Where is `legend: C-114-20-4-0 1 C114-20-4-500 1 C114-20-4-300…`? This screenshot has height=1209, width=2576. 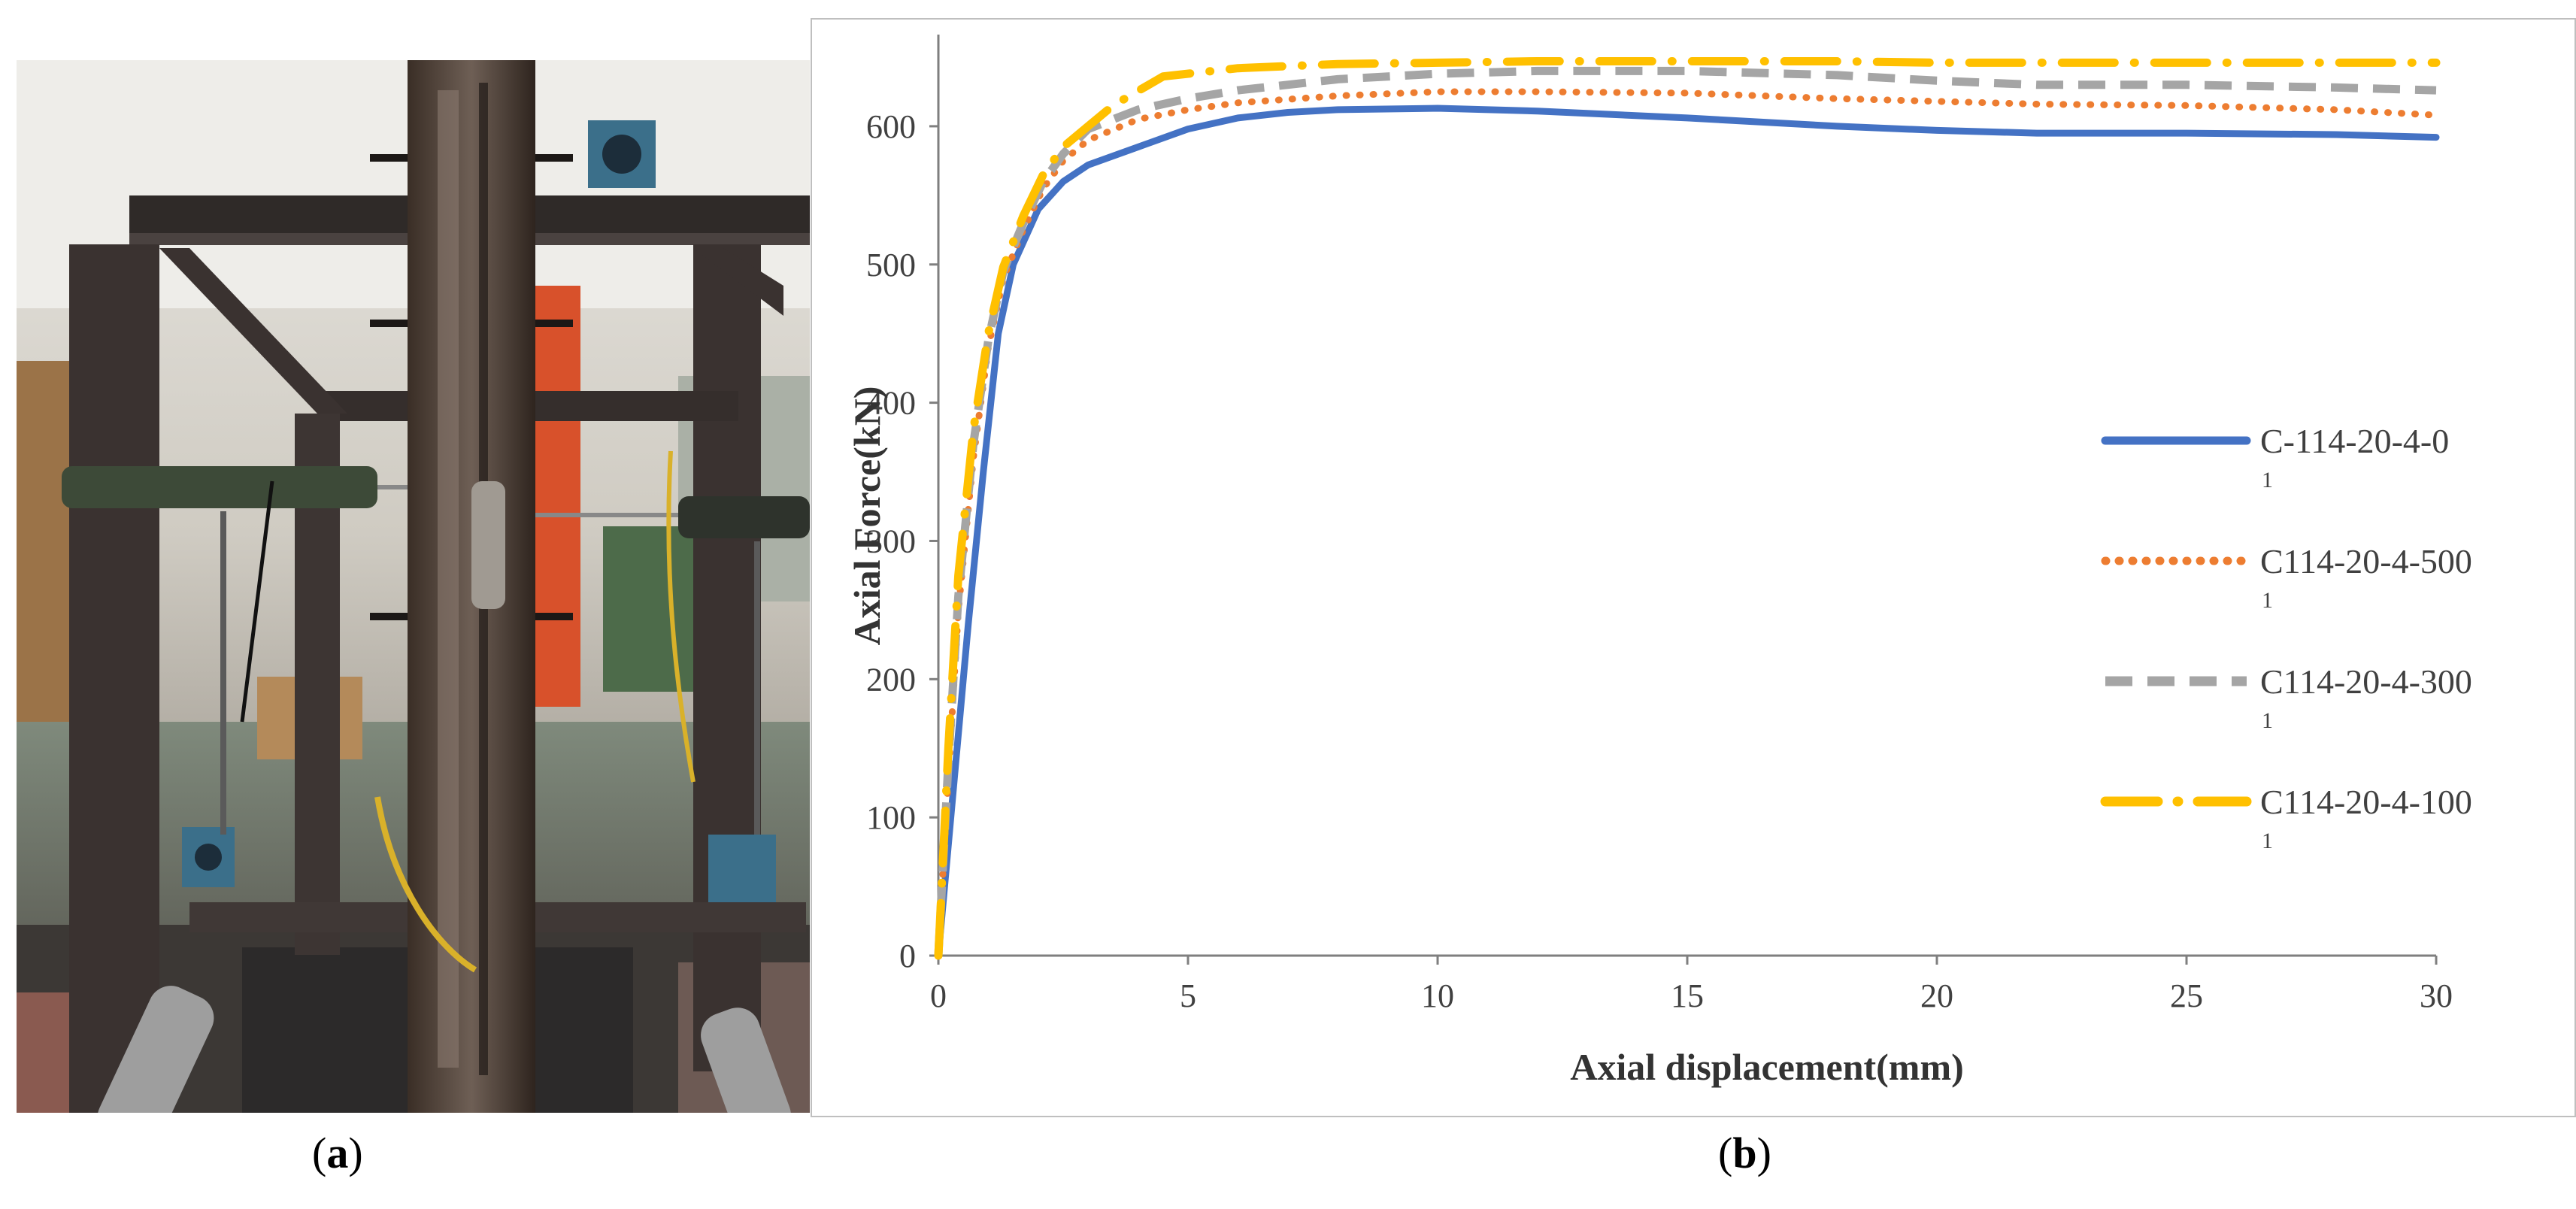 legend: C-114-20-4-0 1 C114-20-4-500 1 C114-20-4-300… is located at coordinates (2286, 637).